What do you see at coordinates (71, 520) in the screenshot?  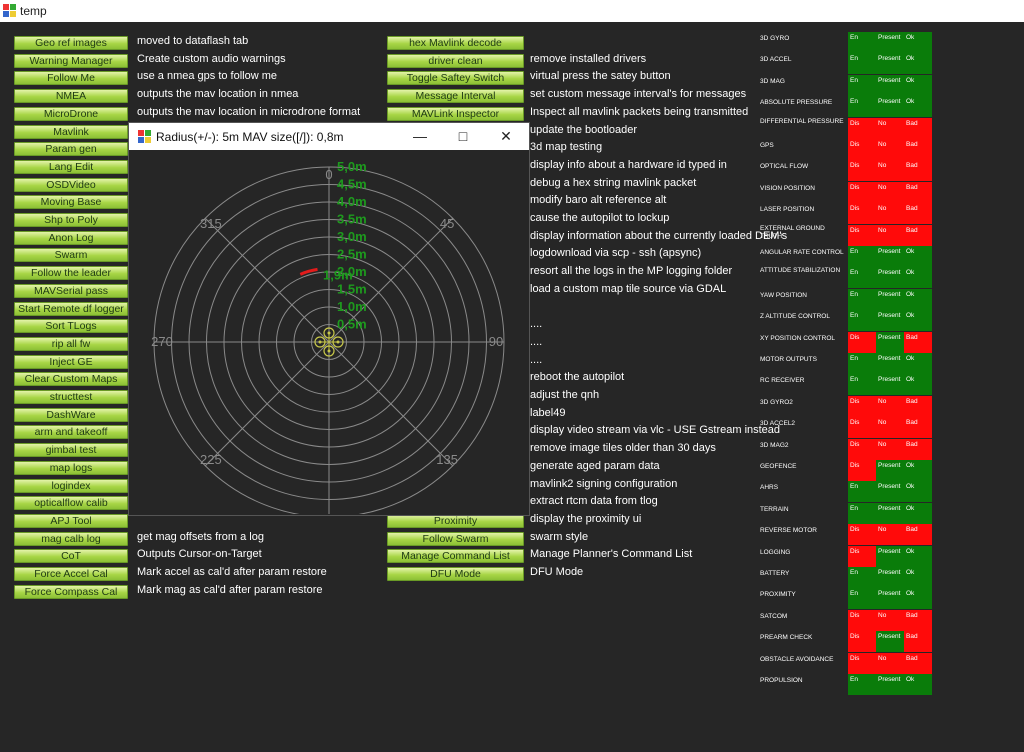 I see `apj-tool-button: APJ Tool` at bounding box center [71, 520].